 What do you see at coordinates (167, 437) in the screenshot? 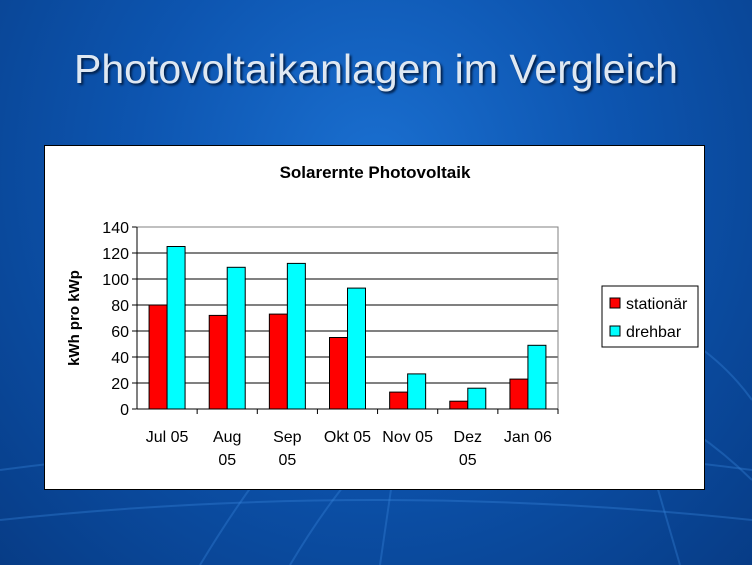
I see `x-tick-label: Jul 05` at bounding box center [167, 437].